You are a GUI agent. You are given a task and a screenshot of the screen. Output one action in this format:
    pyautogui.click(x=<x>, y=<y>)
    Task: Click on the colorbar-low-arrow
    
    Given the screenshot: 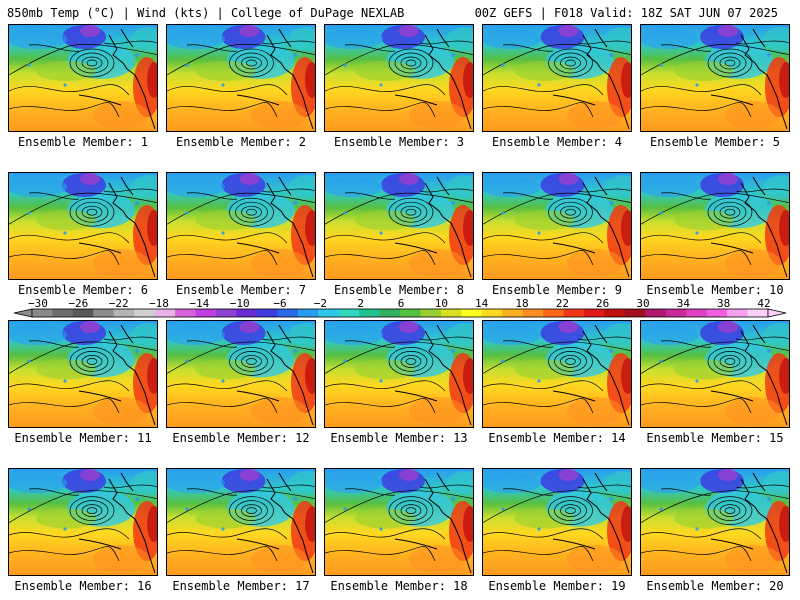 What is the action you would take?
    pyautogui.click(x=23, y=313)
    